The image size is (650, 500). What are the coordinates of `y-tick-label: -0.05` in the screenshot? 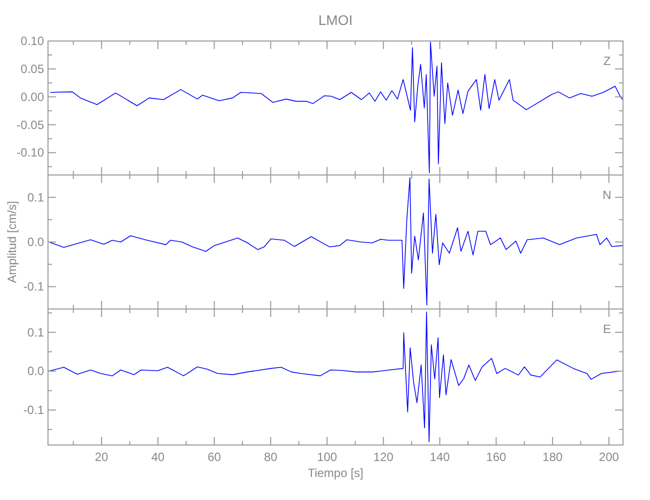 It's located at (30, 125).